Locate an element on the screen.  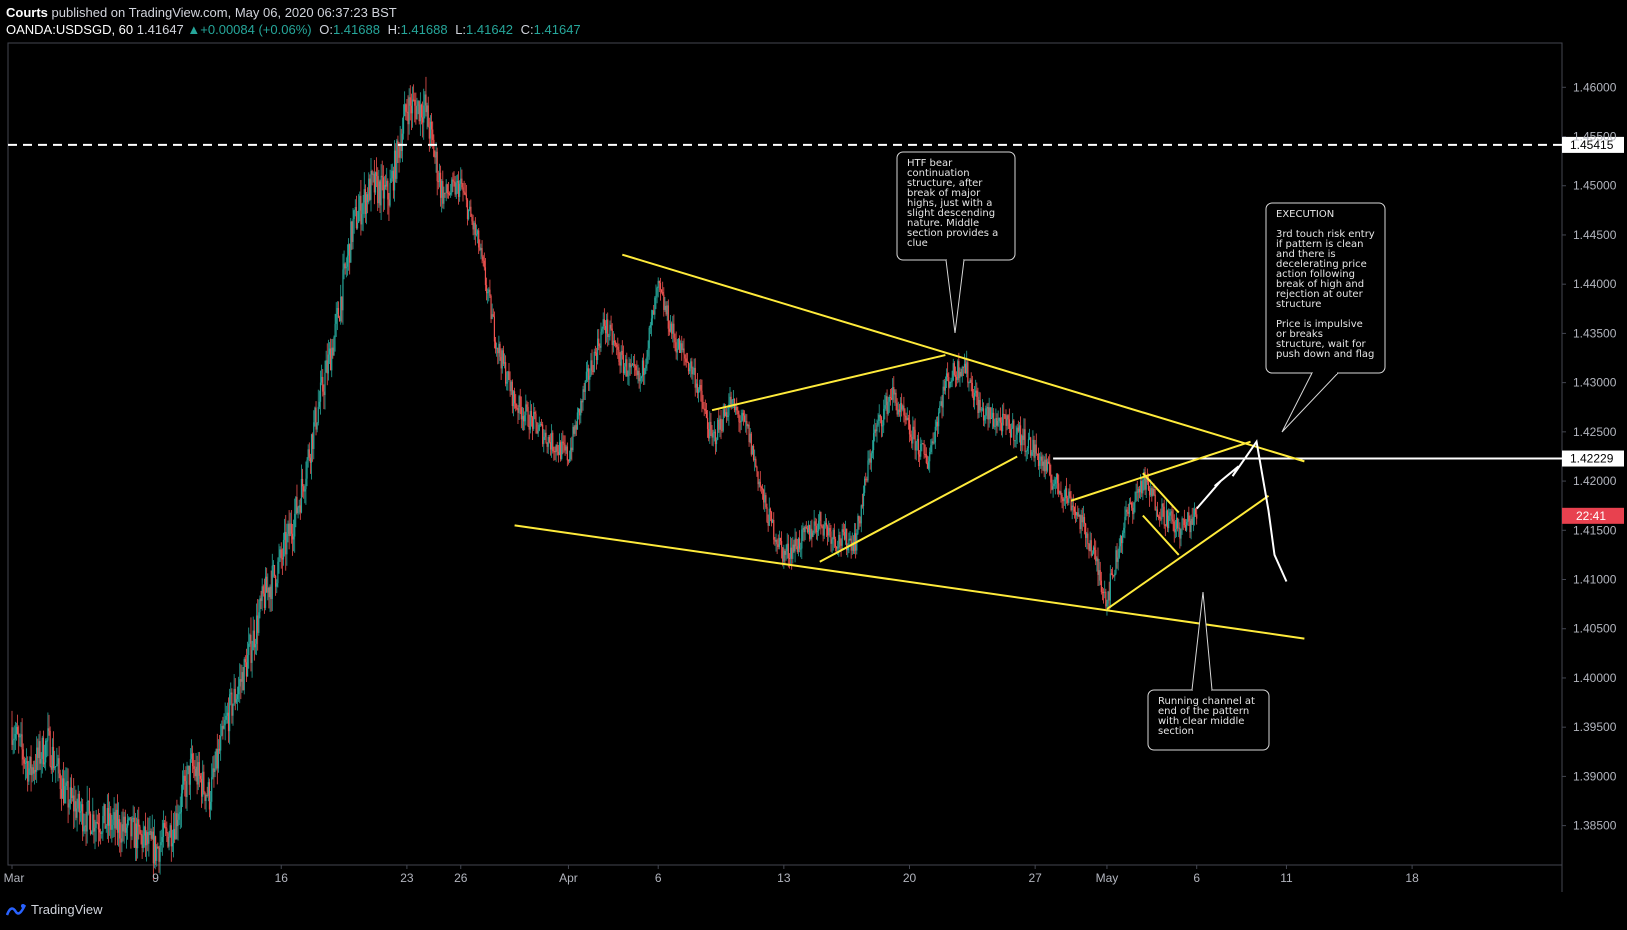
projection-path is located at coordinates (1241, 510).